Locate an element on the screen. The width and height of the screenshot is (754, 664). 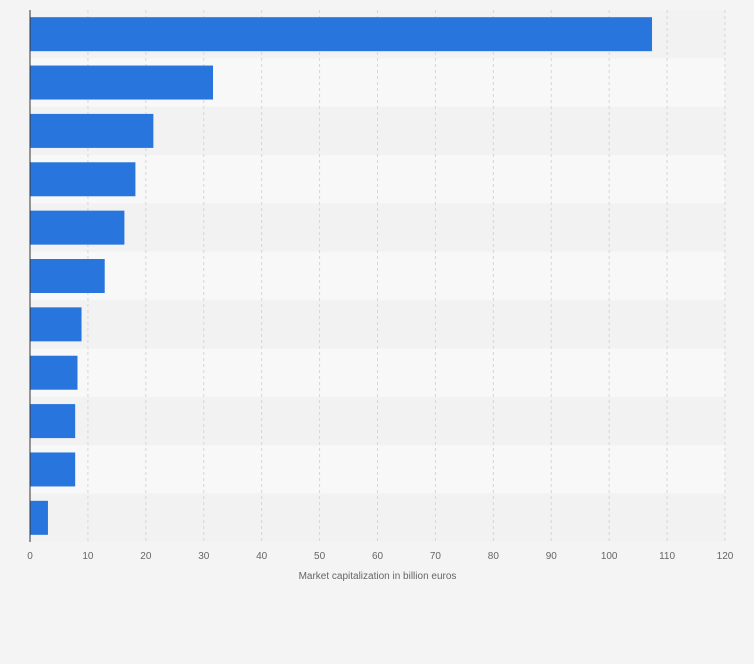
x-tick-label: 40 is located at coordinates (262, 556).